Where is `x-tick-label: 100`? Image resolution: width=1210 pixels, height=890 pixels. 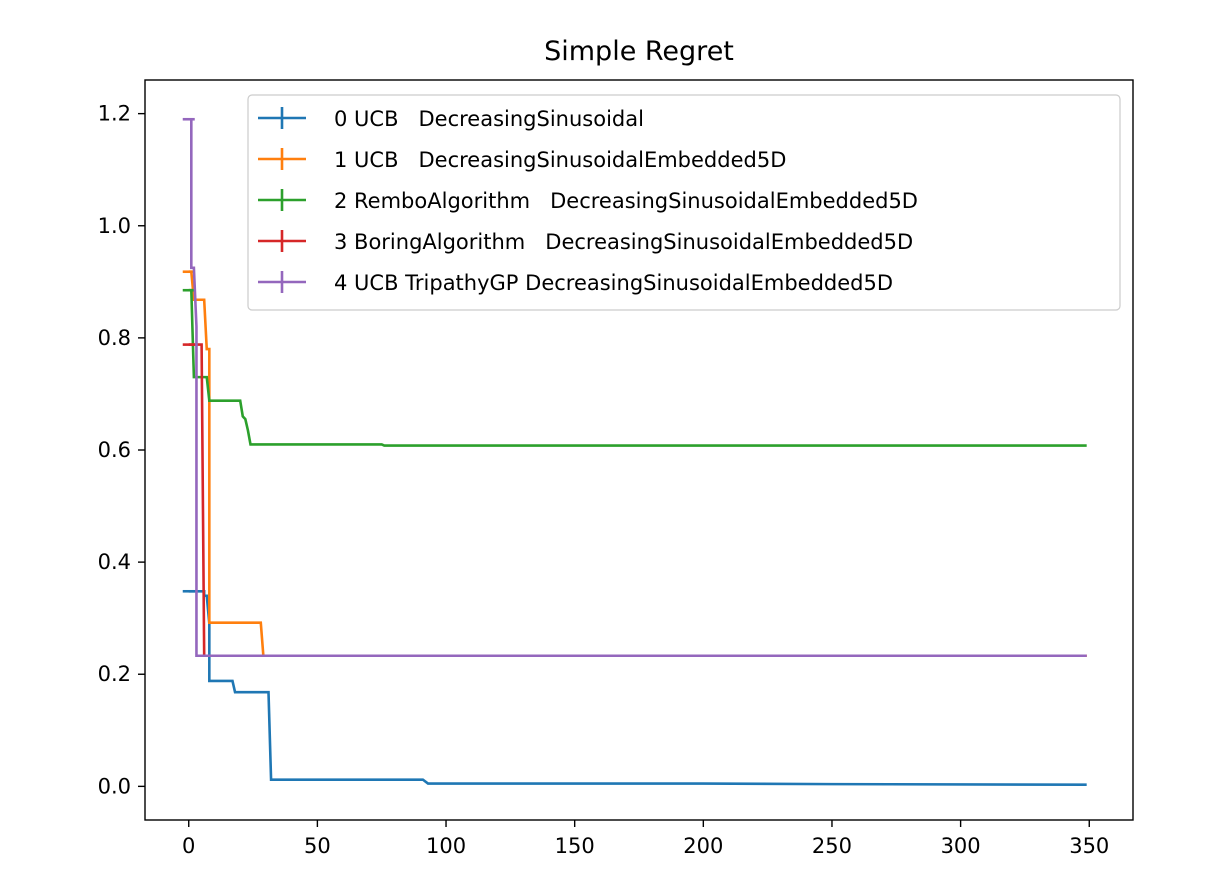
x-tick-label: 100 is located at coordinates (446, 846).